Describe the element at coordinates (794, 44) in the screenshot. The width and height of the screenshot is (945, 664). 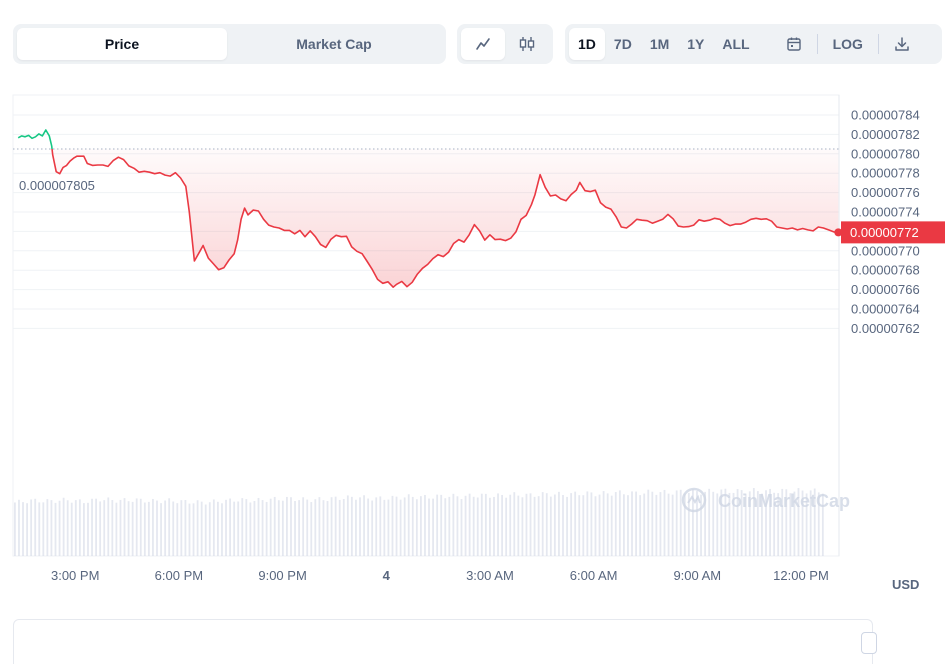
I see `calendar-button` at that location.